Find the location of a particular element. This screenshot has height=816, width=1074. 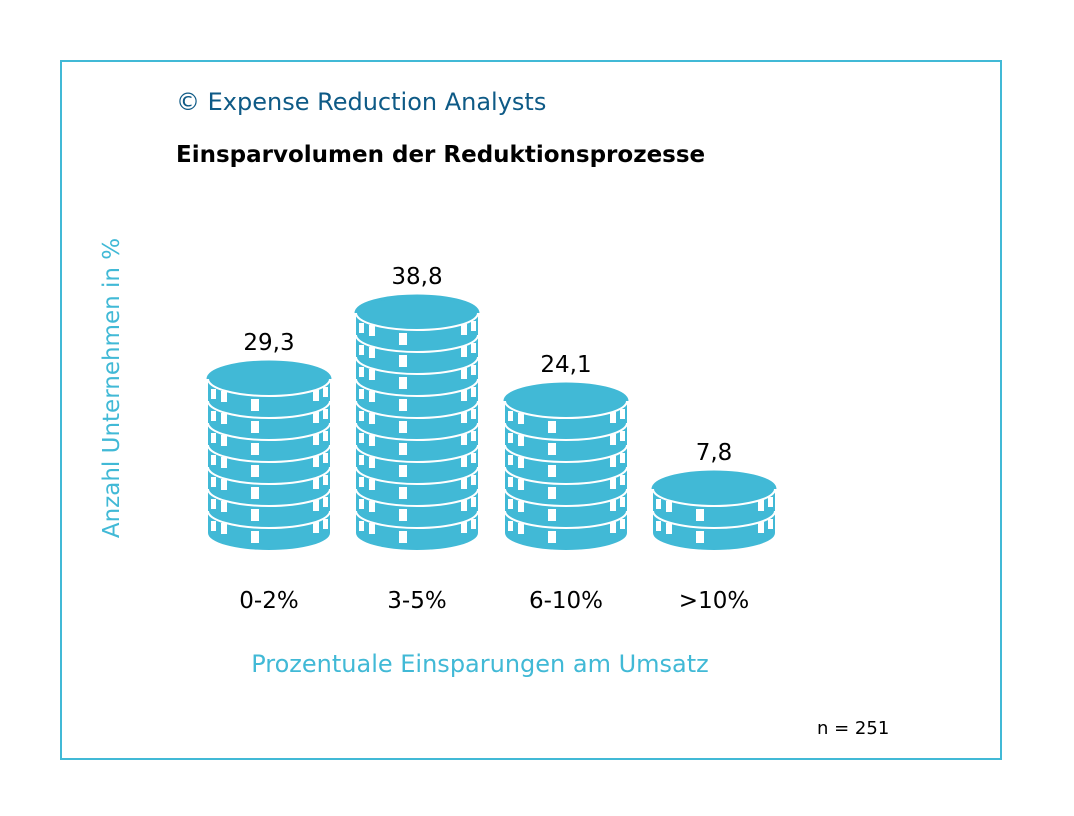

data-label: 29,3 is located at coordinates (268, 343).